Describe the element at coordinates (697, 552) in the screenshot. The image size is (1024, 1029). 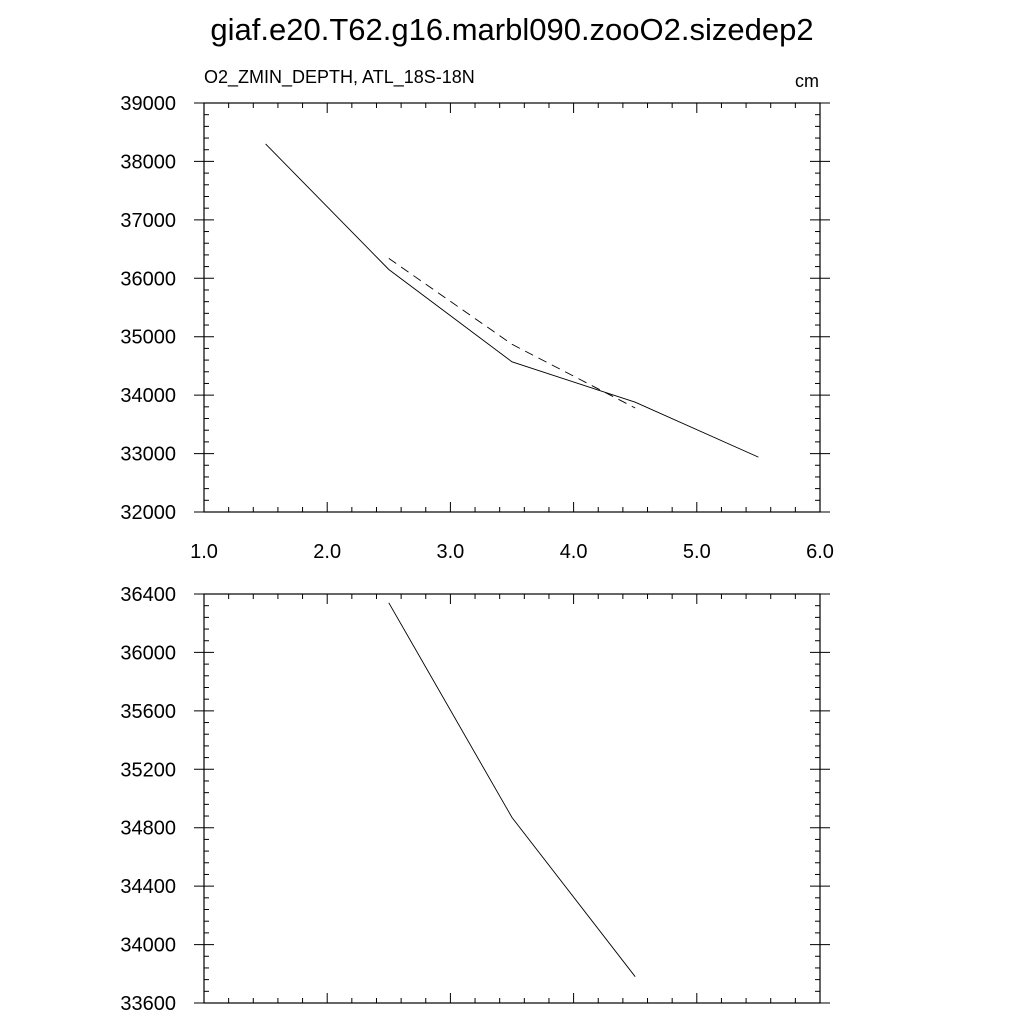
I see `top-x-tick-label: 5.0` at that location.